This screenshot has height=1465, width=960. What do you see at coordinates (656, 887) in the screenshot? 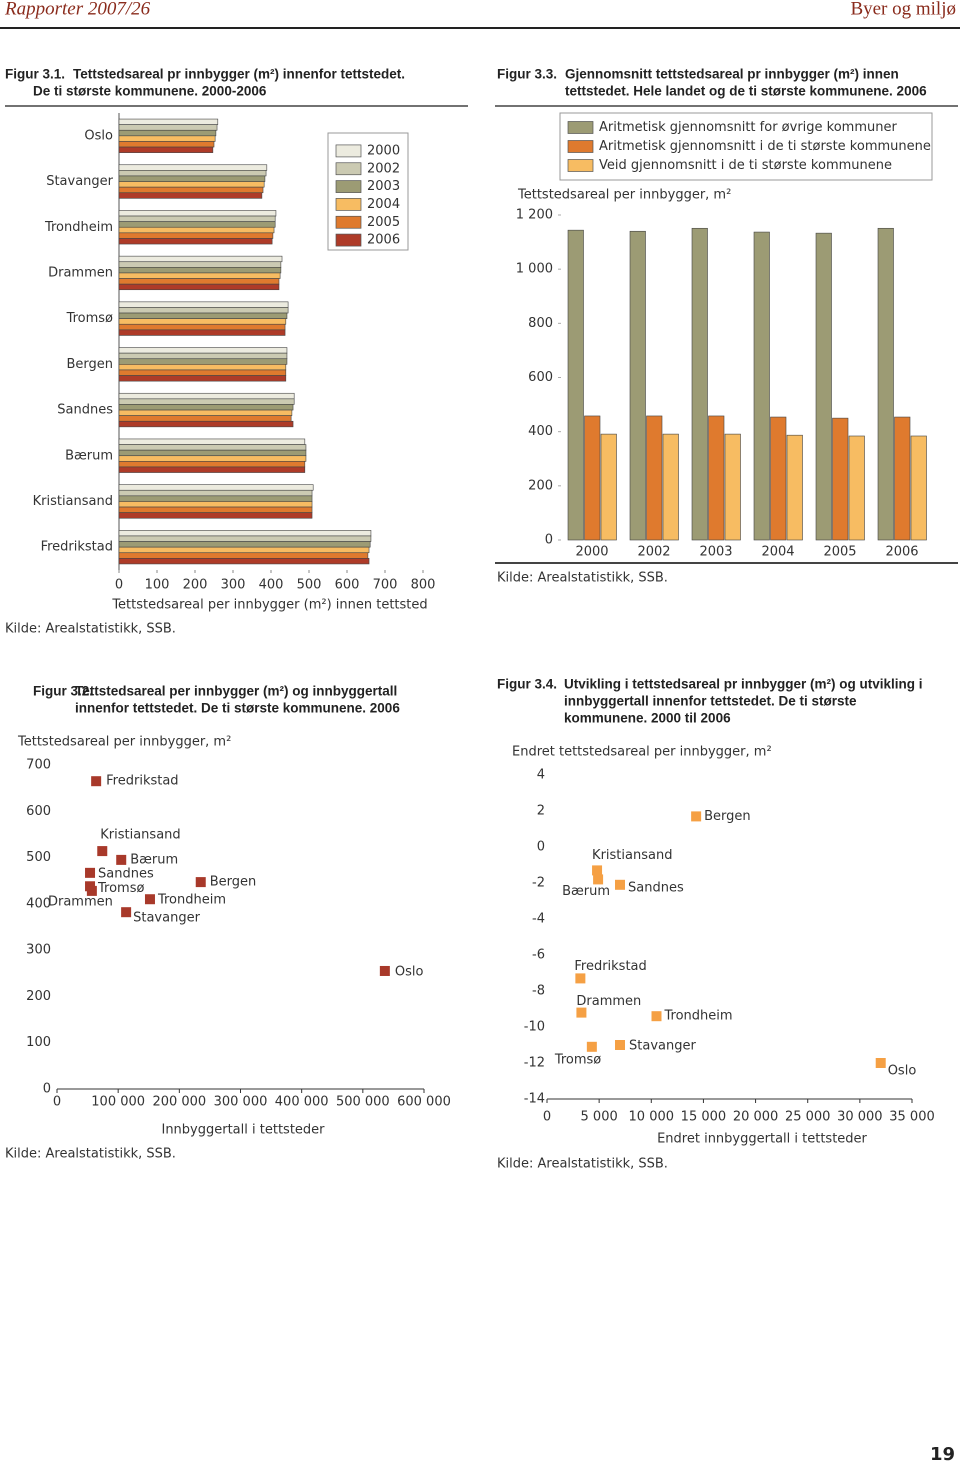
I see `point-label: Sandnes` at bounding box center [656, 887].